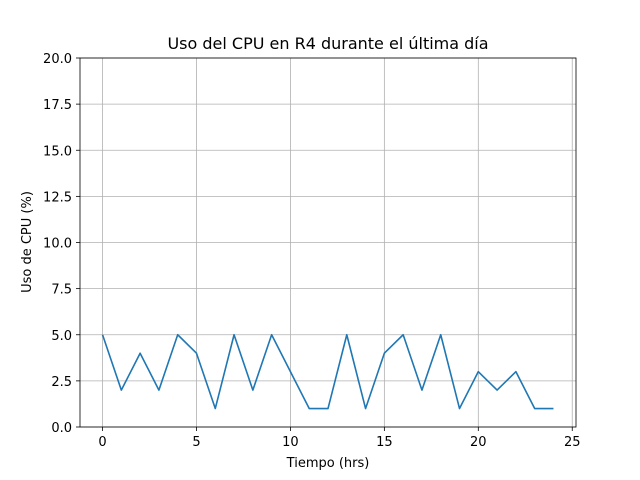  I want to click on y-tick-label: 10.0, so click(57, 244).